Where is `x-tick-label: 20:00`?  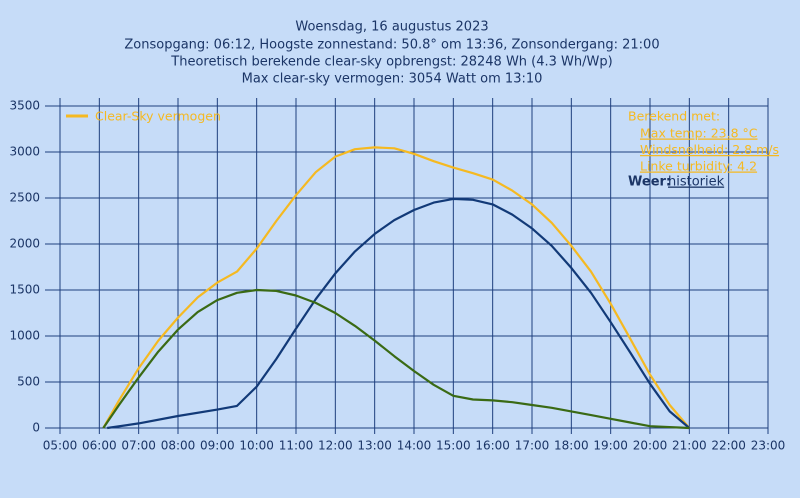 x-tick-label: 20:00 is located at coordinates (650, 446).